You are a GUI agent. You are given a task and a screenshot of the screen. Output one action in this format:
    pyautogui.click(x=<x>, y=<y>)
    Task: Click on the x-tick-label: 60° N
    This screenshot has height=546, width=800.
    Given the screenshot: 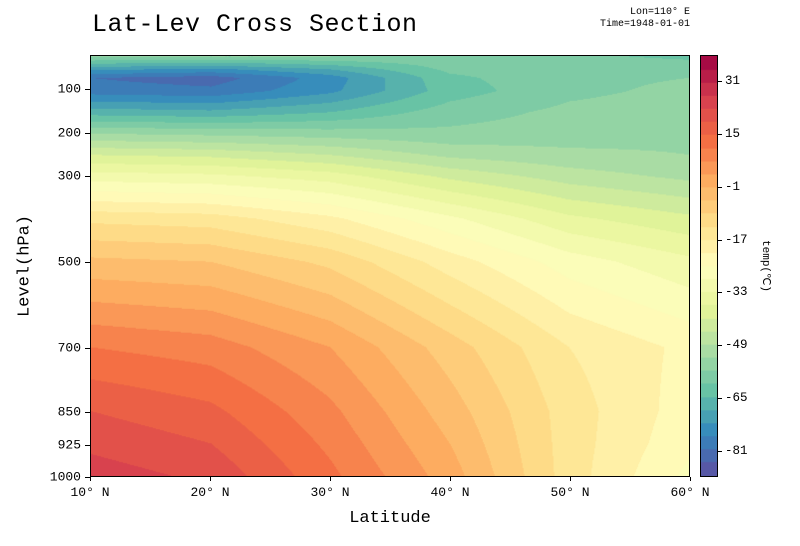 What is the action you would take?
    pyautogui.click(x=690, y=492)
    